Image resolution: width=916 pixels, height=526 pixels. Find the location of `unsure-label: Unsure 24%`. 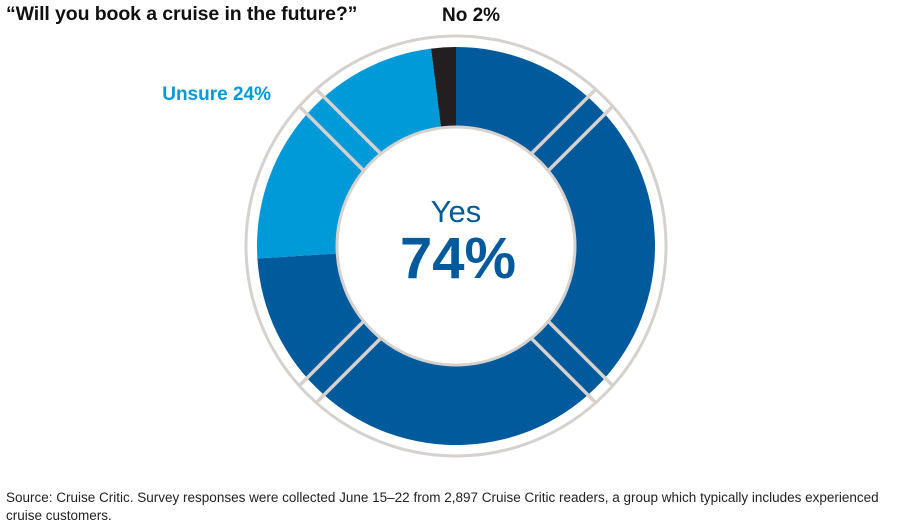

unsure-label: Unsure 24% is located at coordinates (216, 94).